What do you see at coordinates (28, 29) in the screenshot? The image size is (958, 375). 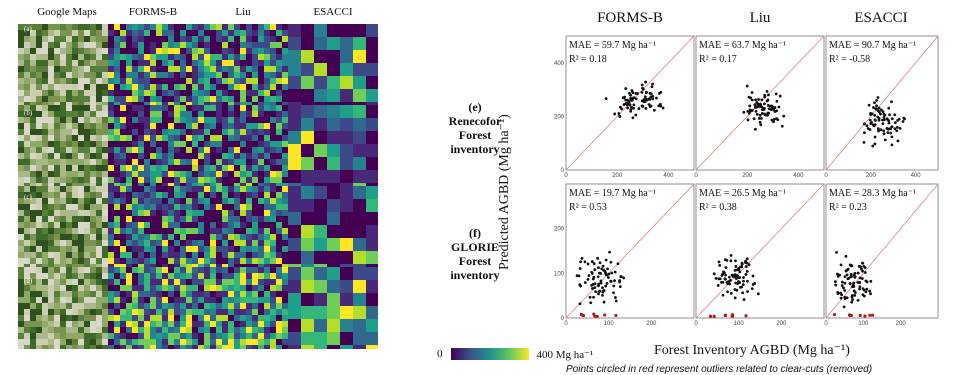 I see `row-label-a: (a)` at bounding box center [28, 29].